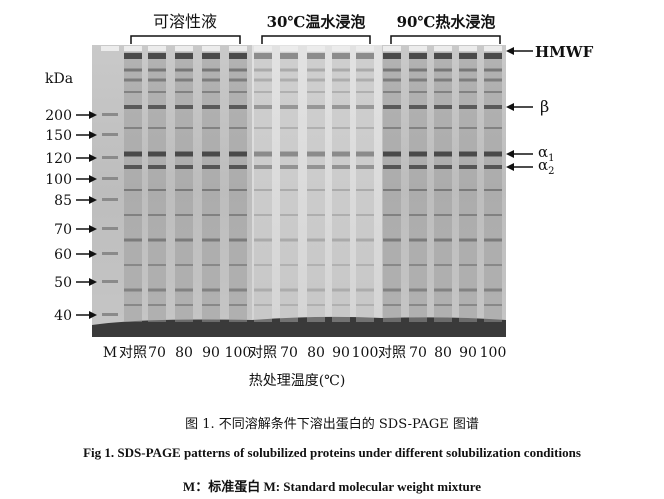  I want to click on marker-weight-40: 40, so click(63, 316).